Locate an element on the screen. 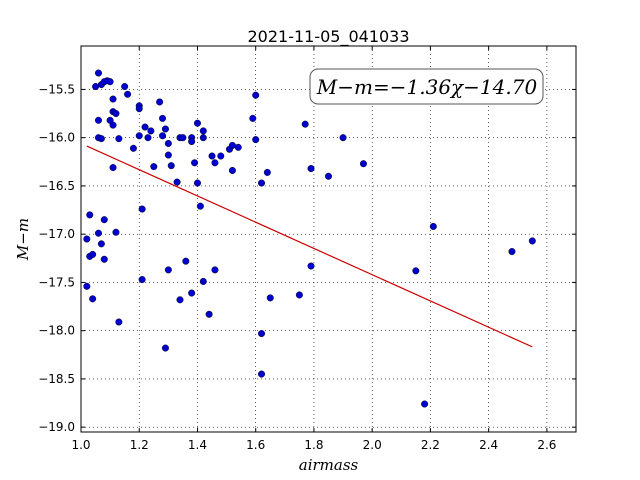 This screenshot has width=640, height=480. y-axis-label: M−m is located at coordinates (23, 239).